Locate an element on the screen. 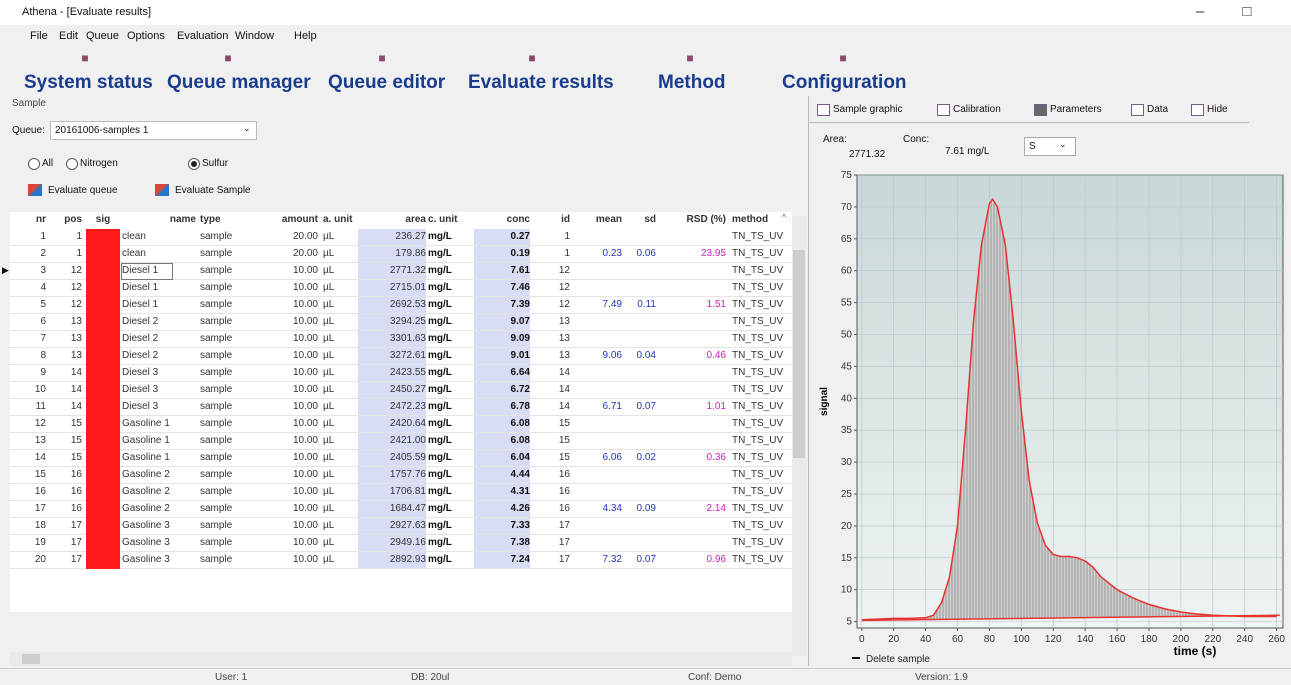  table-cell: 0.09 is located at coordinates (646, 508).